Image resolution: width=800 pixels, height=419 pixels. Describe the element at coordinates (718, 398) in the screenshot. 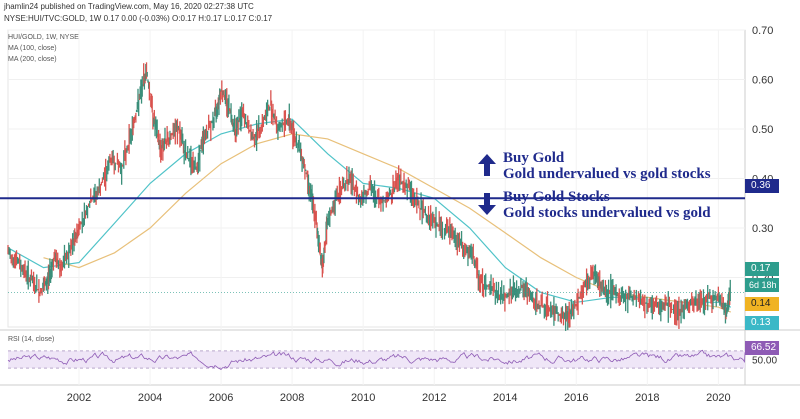

I see `x-tick-label: 2020` at that location.